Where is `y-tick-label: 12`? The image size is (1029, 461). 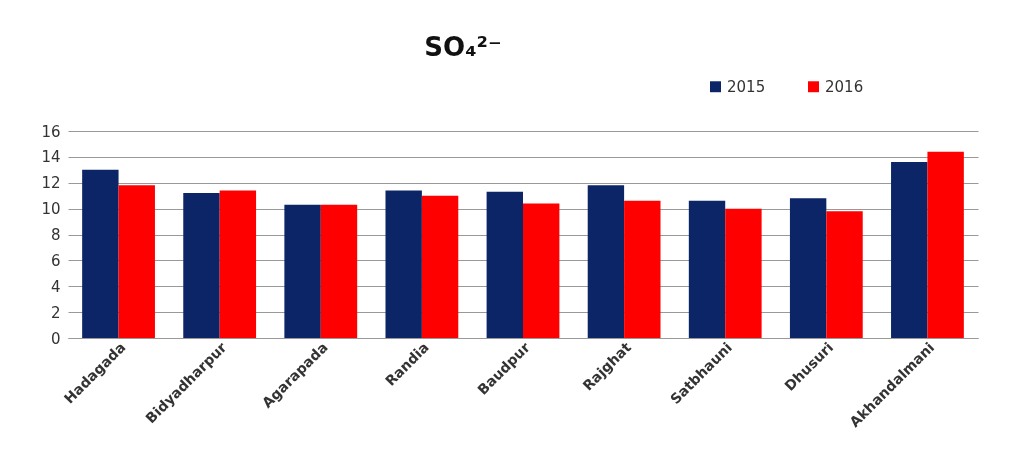
y-tick-label: 12 is located at coordinates (51, 183).